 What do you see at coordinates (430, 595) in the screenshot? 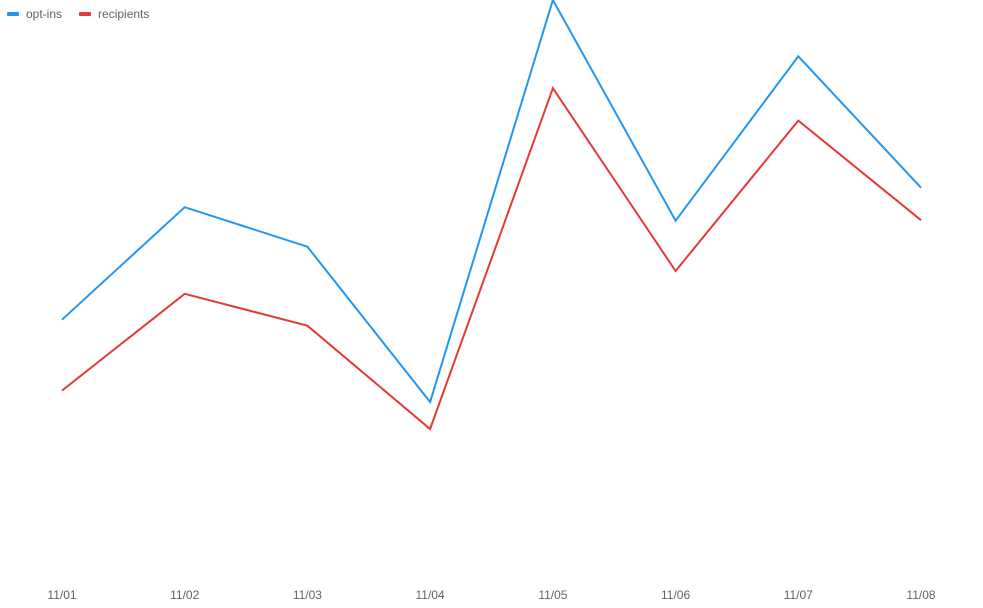
I see `x-tick-label: 11/04` at bounding box center [430, 595].